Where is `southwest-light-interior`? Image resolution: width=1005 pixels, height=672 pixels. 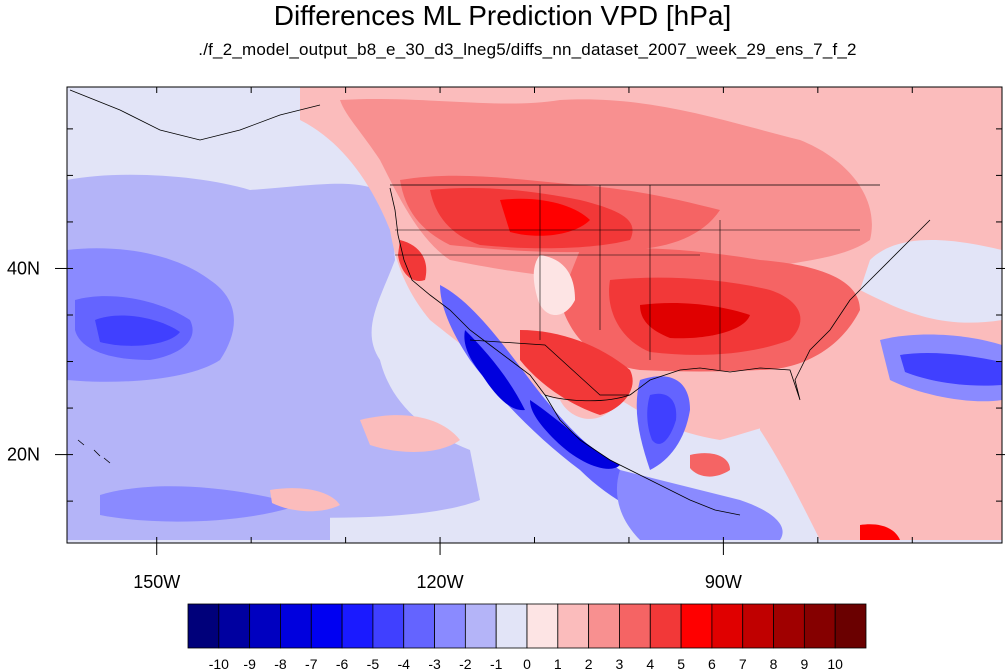
southwest-light-interior is located at coordinates (554, 285).